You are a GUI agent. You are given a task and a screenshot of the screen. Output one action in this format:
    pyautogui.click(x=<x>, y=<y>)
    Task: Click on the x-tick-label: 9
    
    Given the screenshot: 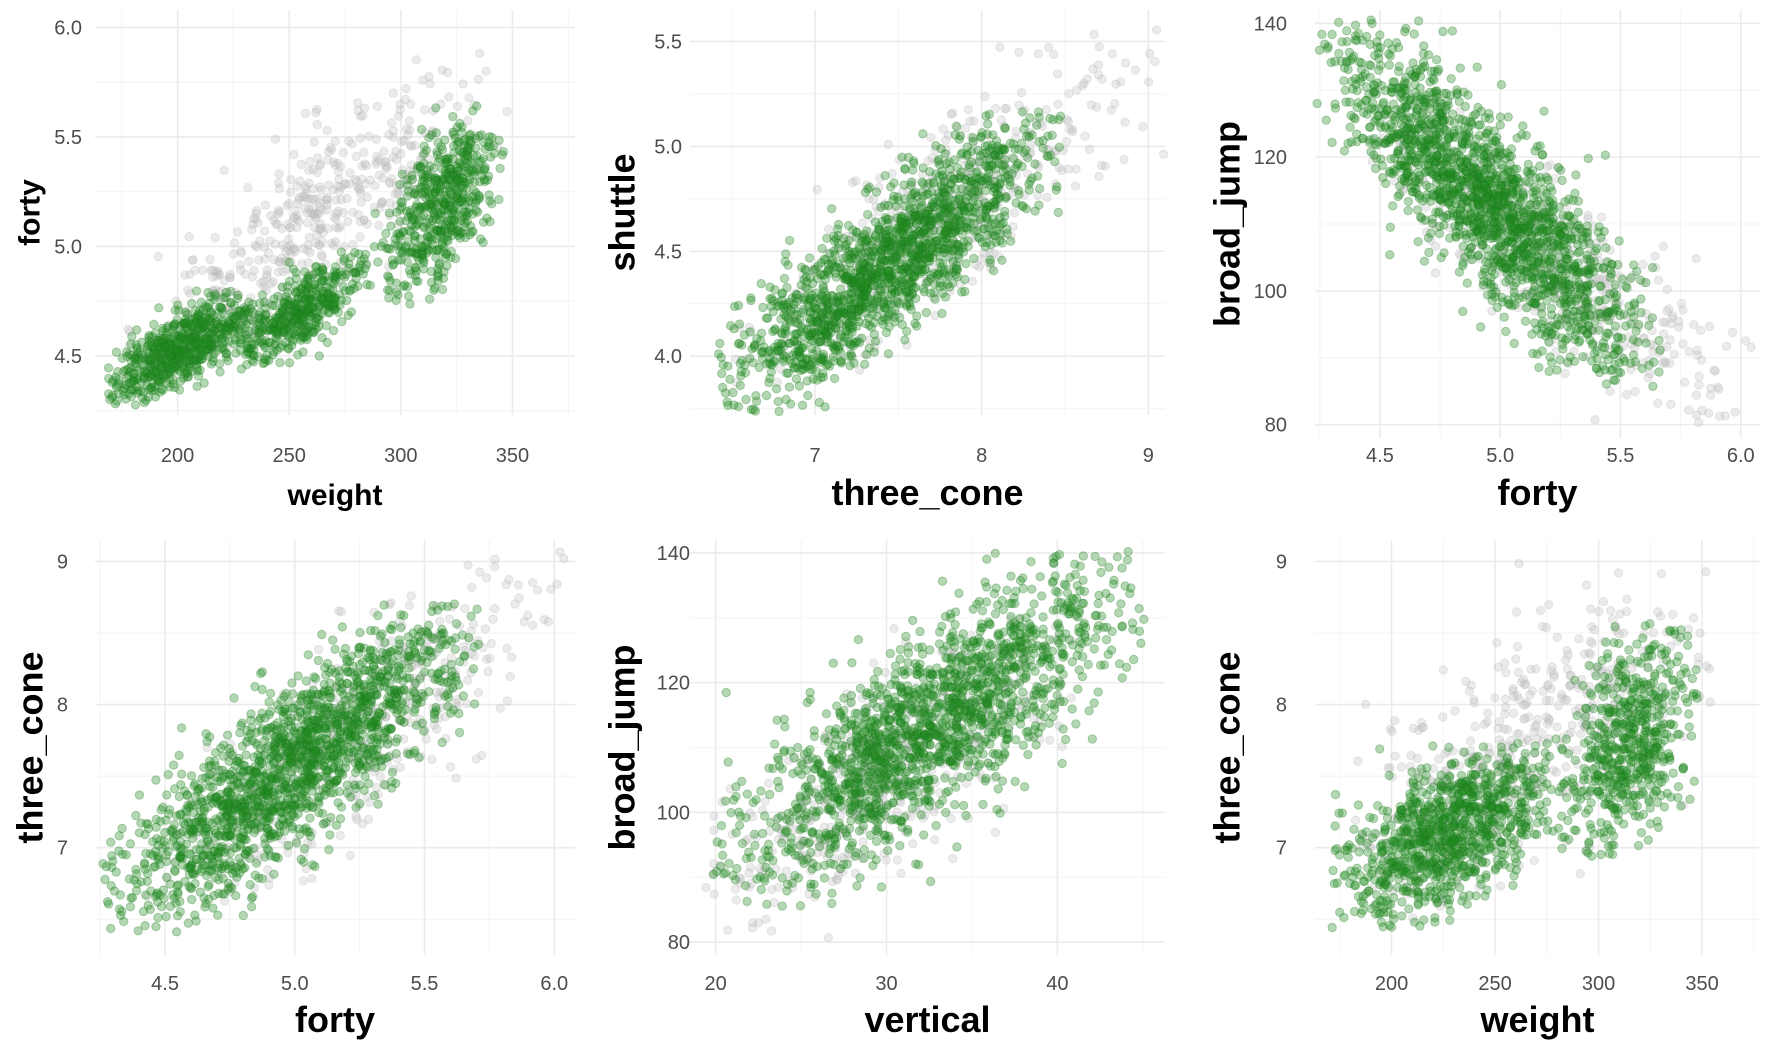 What is the action you would take?
    pyautogui.click(x=1148, y=456)
    